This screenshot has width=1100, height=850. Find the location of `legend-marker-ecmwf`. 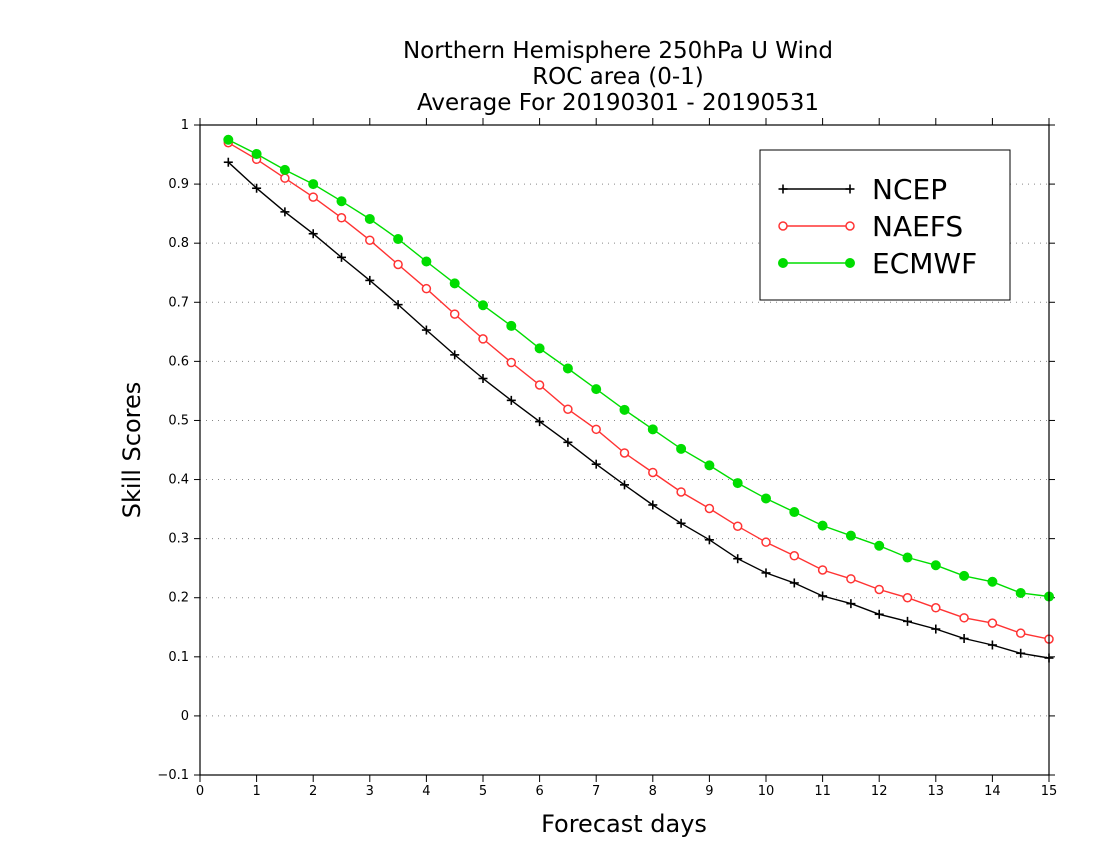

legend-marker-ecmwf is located at coordinates (850, 263).